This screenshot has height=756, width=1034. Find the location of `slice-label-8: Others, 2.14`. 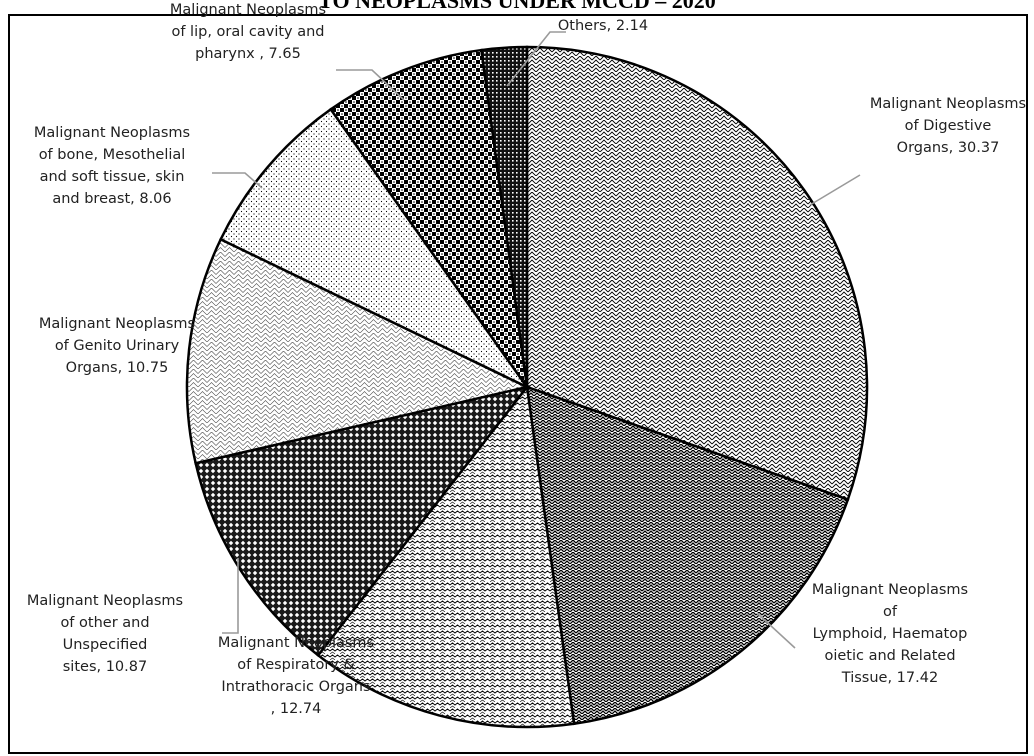

slice-label-8: Others, 2.14 is located at coordinates (603, 26).